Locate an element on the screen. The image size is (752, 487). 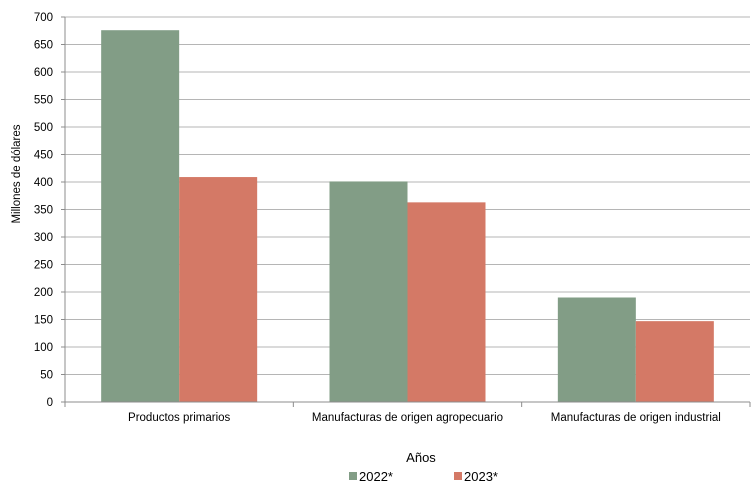
y-tick-label: 600 is located at coordinates (43, 73).